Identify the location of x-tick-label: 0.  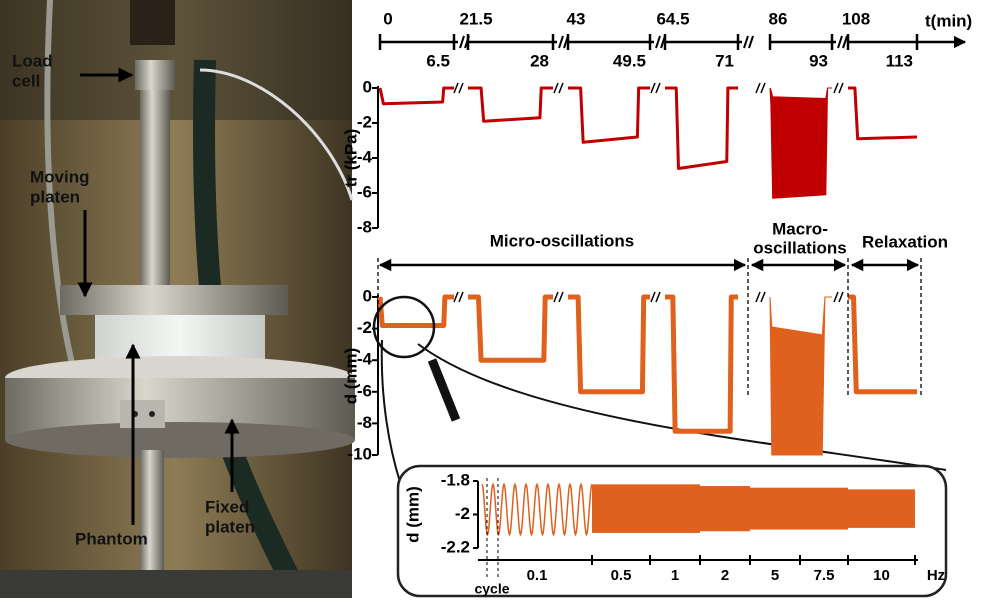
(387, 18).